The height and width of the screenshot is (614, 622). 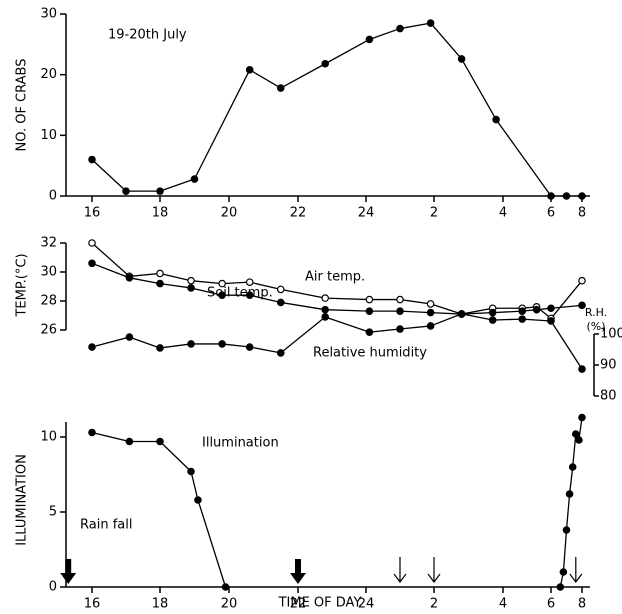 What do you see at coordinates (106, 525) in the screenshot?
I see `rain-fall-label: Rain fall` at bounding box center [106, 525].